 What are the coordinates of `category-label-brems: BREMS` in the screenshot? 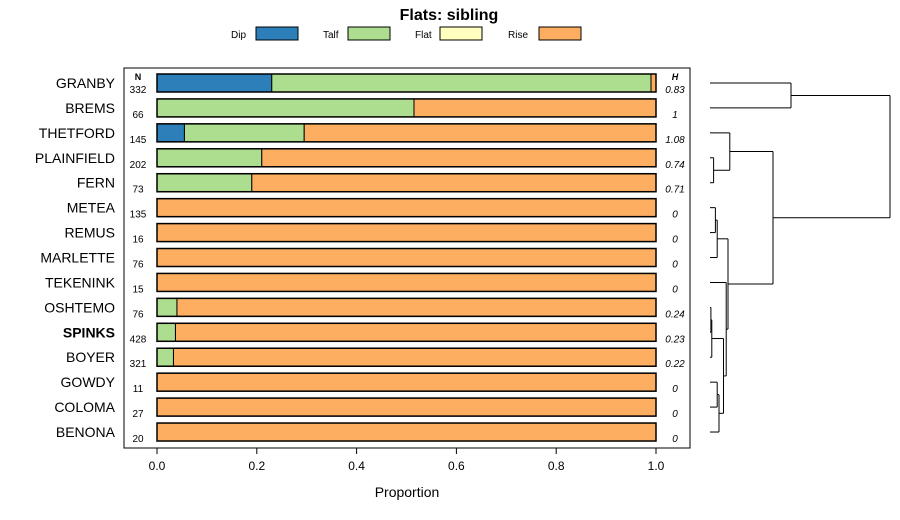 It's located at (90, 108).